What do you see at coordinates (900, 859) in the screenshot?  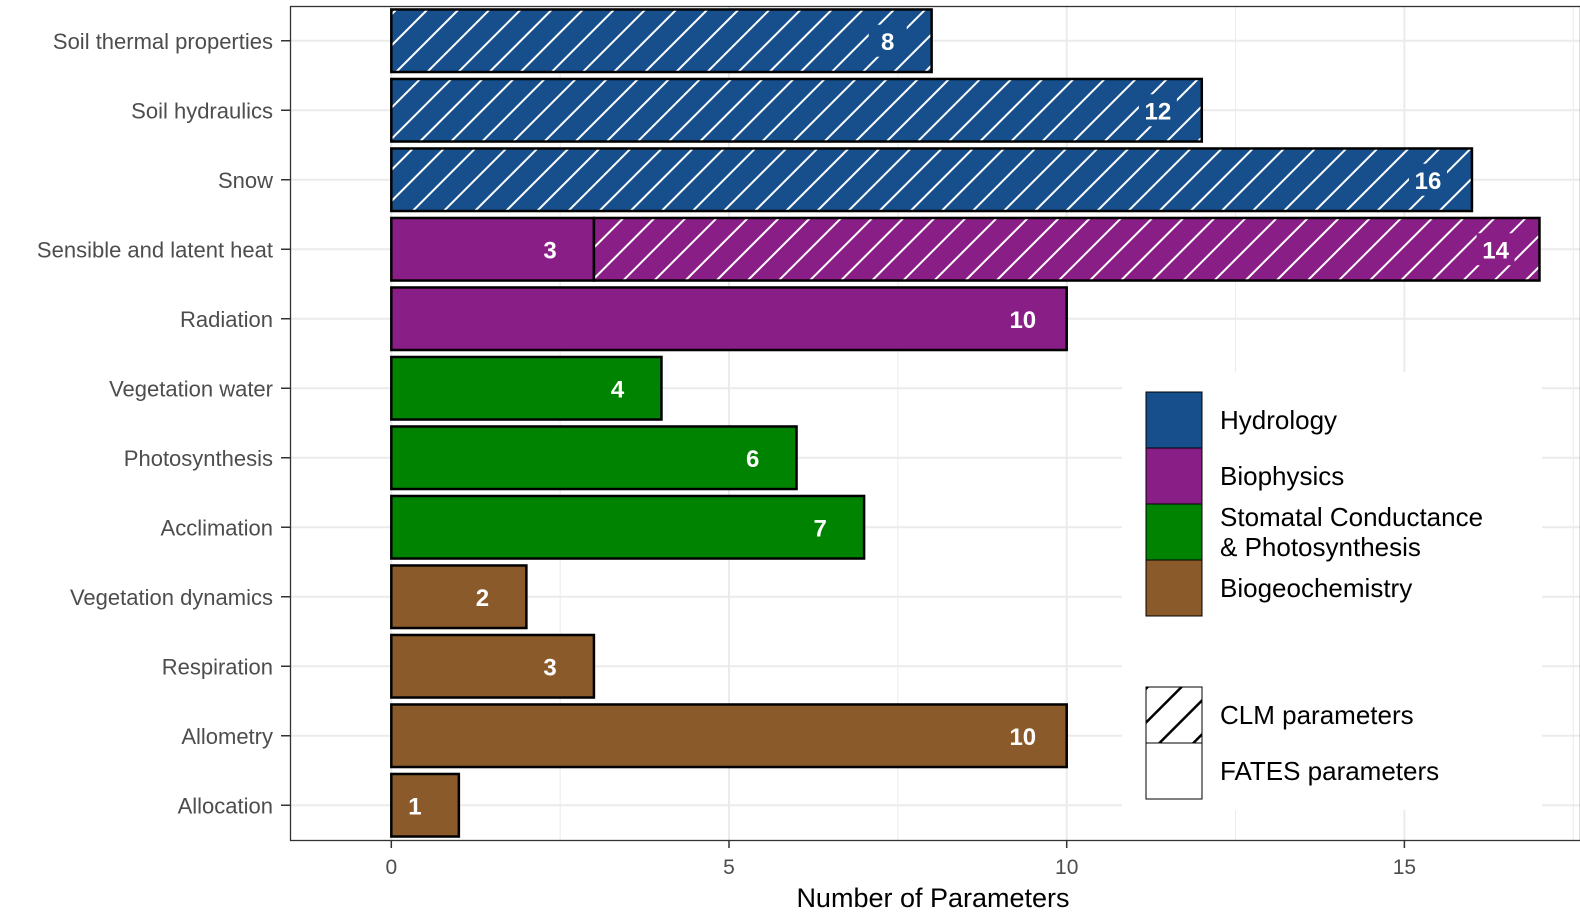 I see `x-axis: 0 5 10 15` at bounding box center [900, 859].